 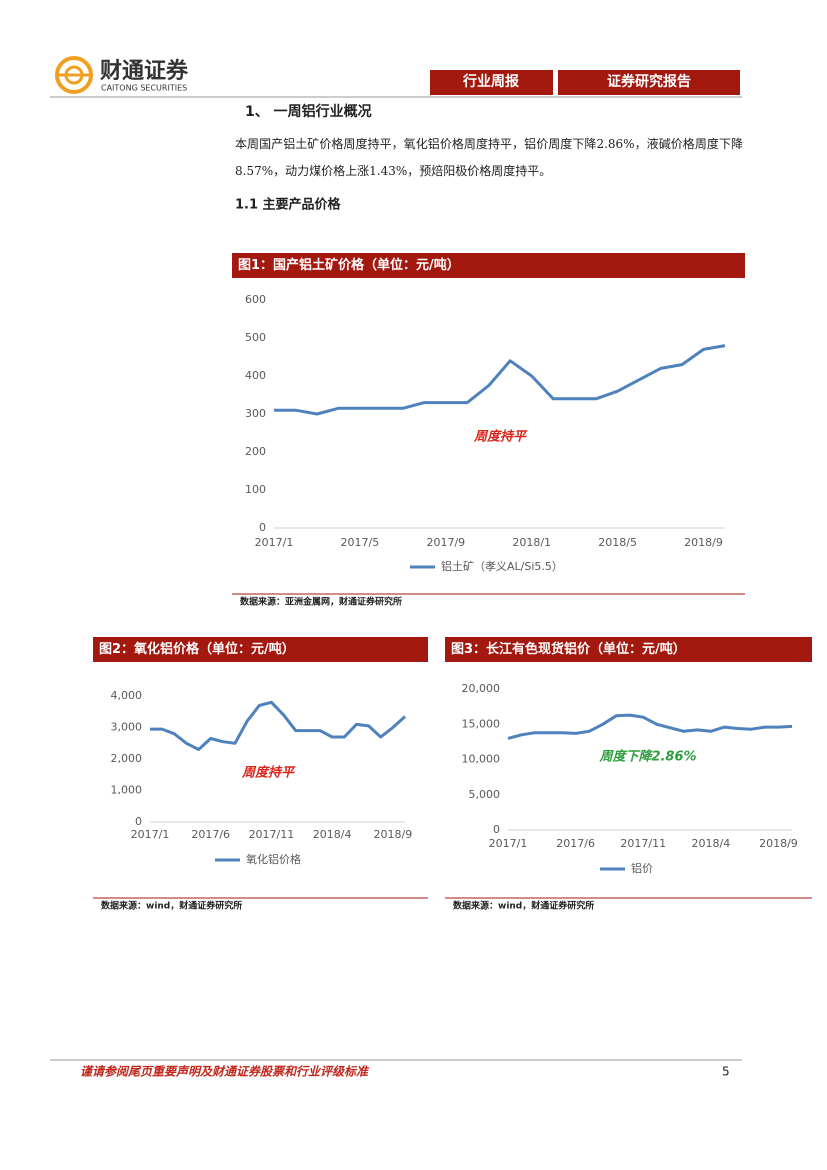 I want to click on figure-title: 图1：国产铝土矿价格（单位：元/吨）, so click(x=349, y=265).